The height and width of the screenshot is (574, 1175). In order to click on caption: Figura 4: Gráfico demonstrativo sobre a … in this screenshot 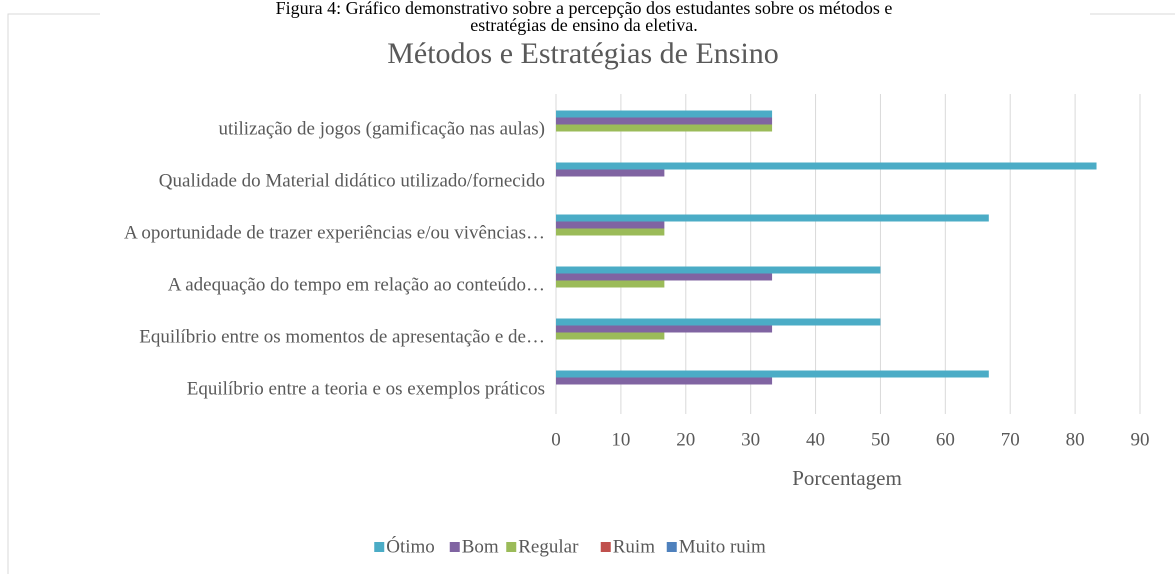, I will do `click(584, 9)`.